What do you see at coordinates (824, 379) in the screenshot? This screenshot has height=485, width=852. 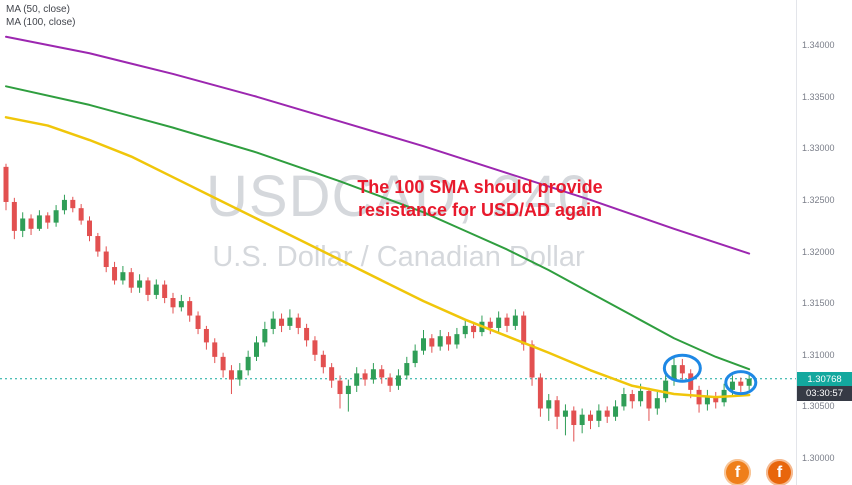 I see `last-price-badge: 1.30768` at bounding box center [824, 379].